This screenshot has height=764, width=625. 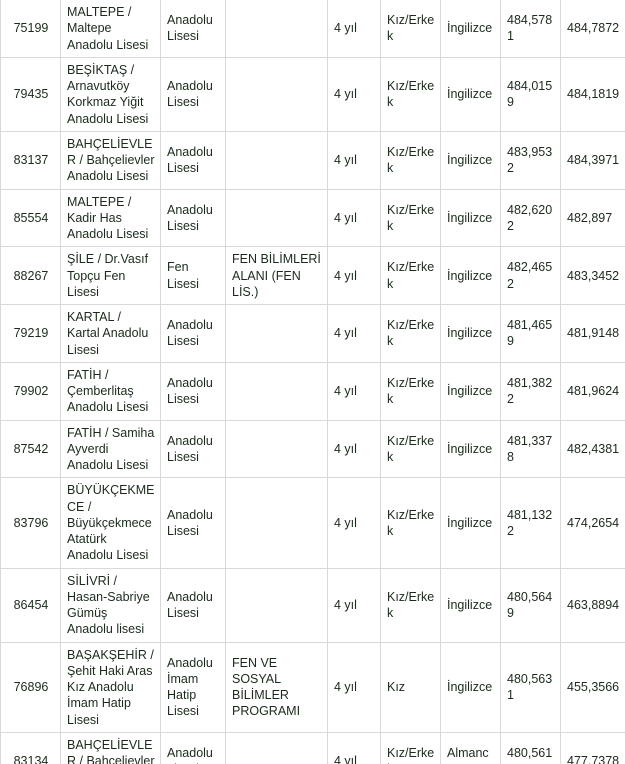 What do you see at coordinates (30, 29) in the screenshot?
I see `cell-school-code: 75199` at bounding box center [30, 29].